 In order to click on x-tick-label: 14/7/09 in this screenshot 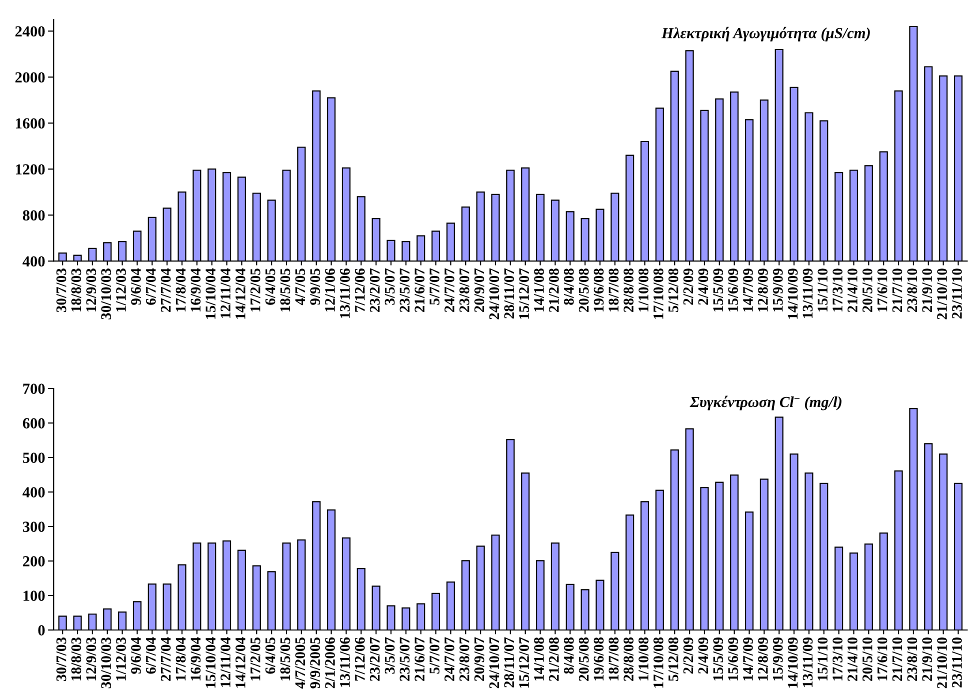, I will do `click(748, 658)`.